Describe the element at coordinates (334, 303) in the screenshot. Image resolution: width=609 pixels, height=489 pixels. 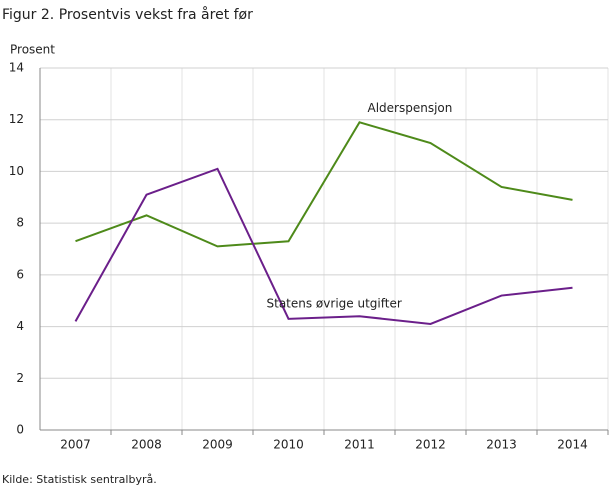
I see `series-label: Statens øvrige utgifter` at that location.